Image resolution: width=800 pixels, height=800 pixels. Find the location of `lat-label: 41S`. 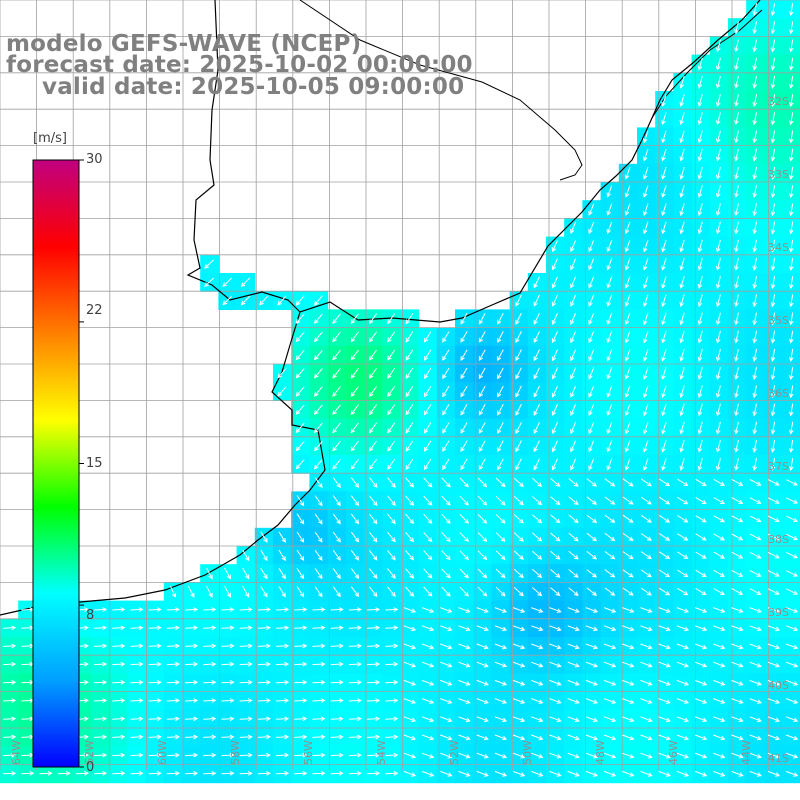

lat-label: 41S is located at coordinates (778, 758).